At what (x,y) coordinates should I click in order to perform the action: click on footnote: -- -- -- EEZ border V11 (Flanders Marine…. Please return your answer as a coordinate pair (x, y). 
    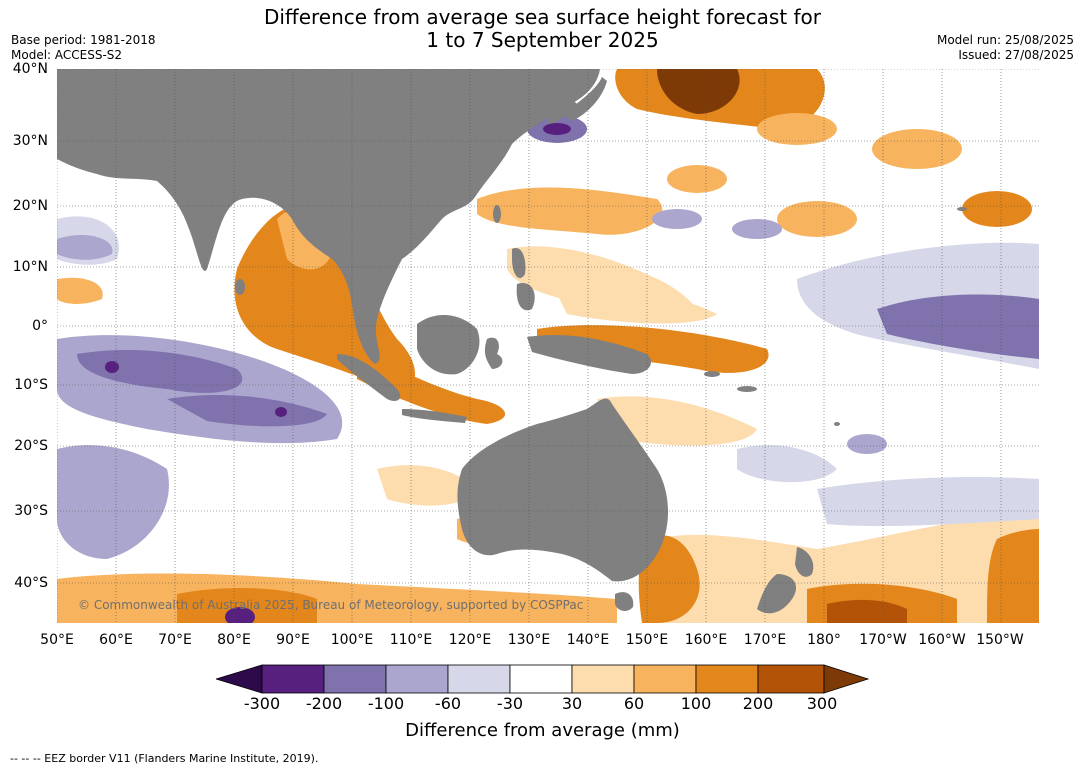
    Looking at the image, I should click on (164, 758).